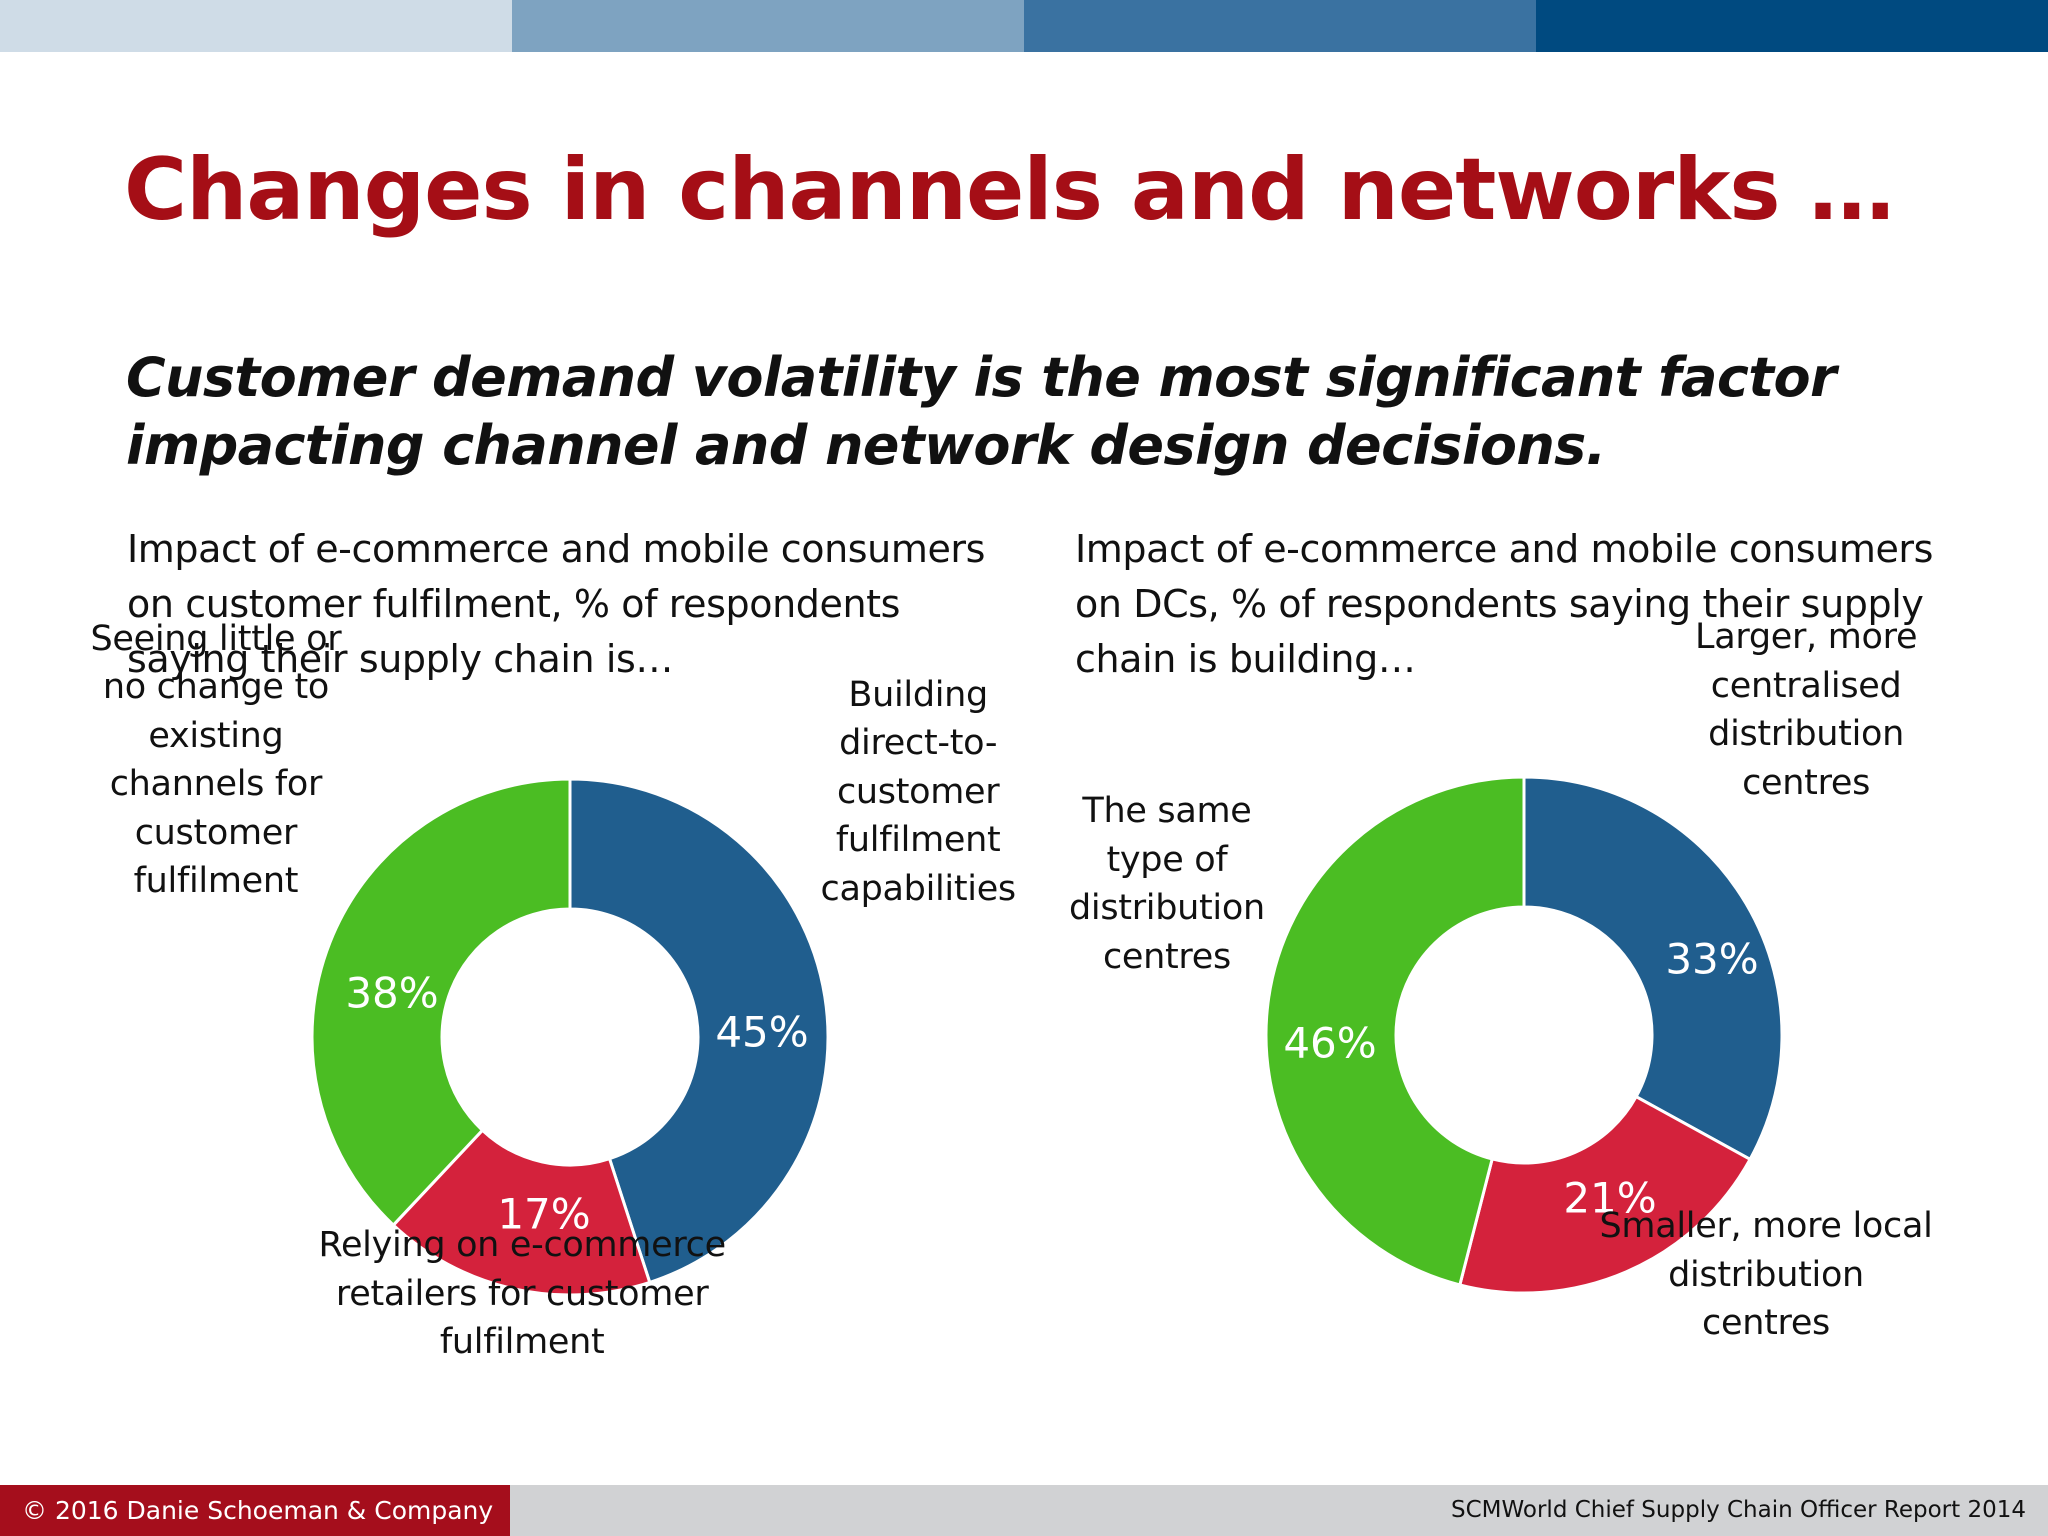 The image size is (2048, 1536). What do you see at coordinates (255, 1510) in the screenshot?
I see `footer-copyright: © 2016 Danie Schoeman & Company` at bounding box center [255, 1510].